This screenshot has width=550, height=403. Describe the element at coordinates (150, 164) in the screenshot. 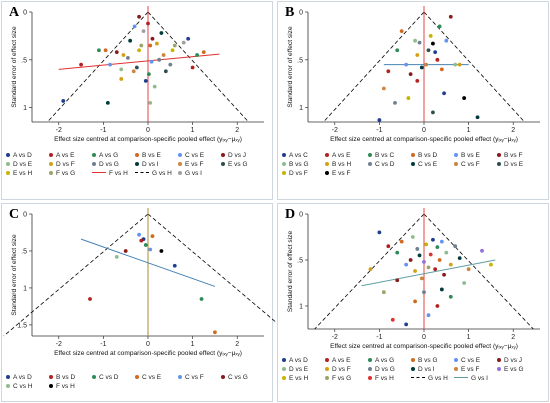

I see `legend-label: D vs I` at that location.